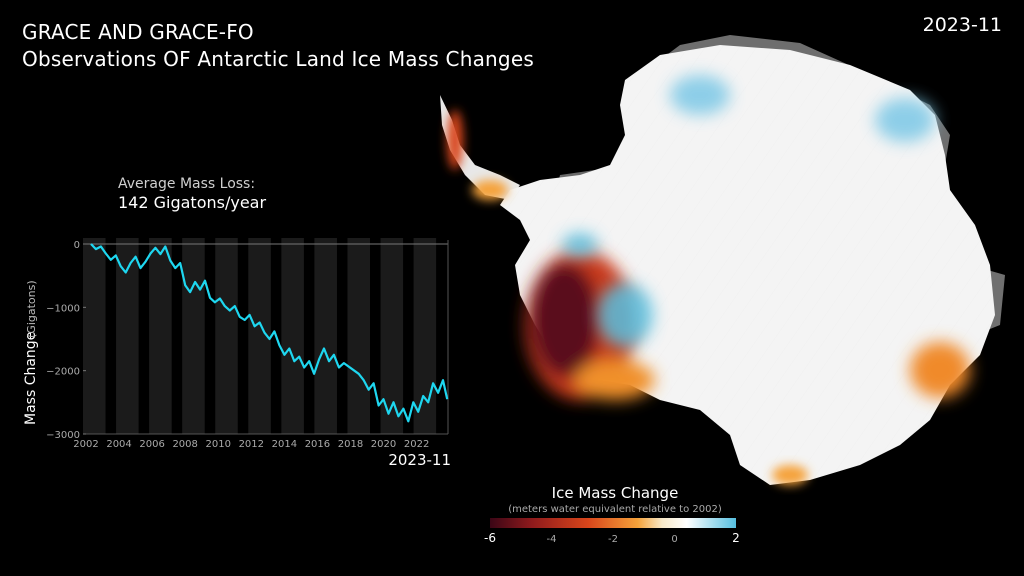  What do you see at coordinates (192, 202) in the screenshot?
I see `average-mass-loss-value: 142 Gigatons/year` at bounding box center [192, 202].